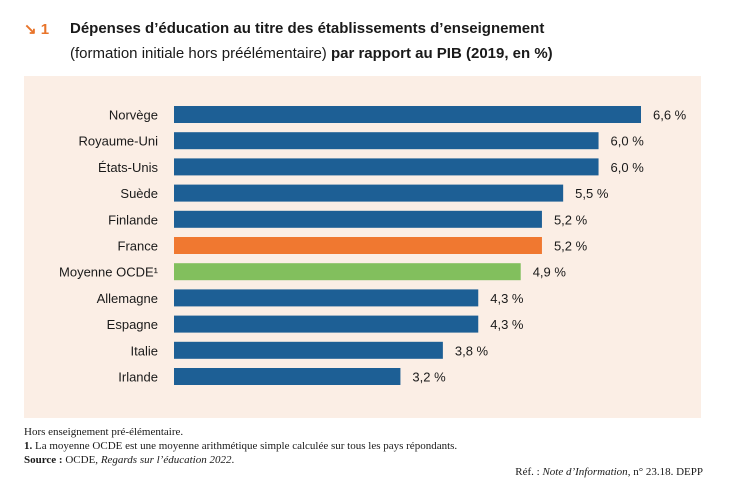 This screenshot has height=495, width=745. Describe the element at coordinates (127, 298) in the screenshot. I see `category-label: Allemagne` at that location.